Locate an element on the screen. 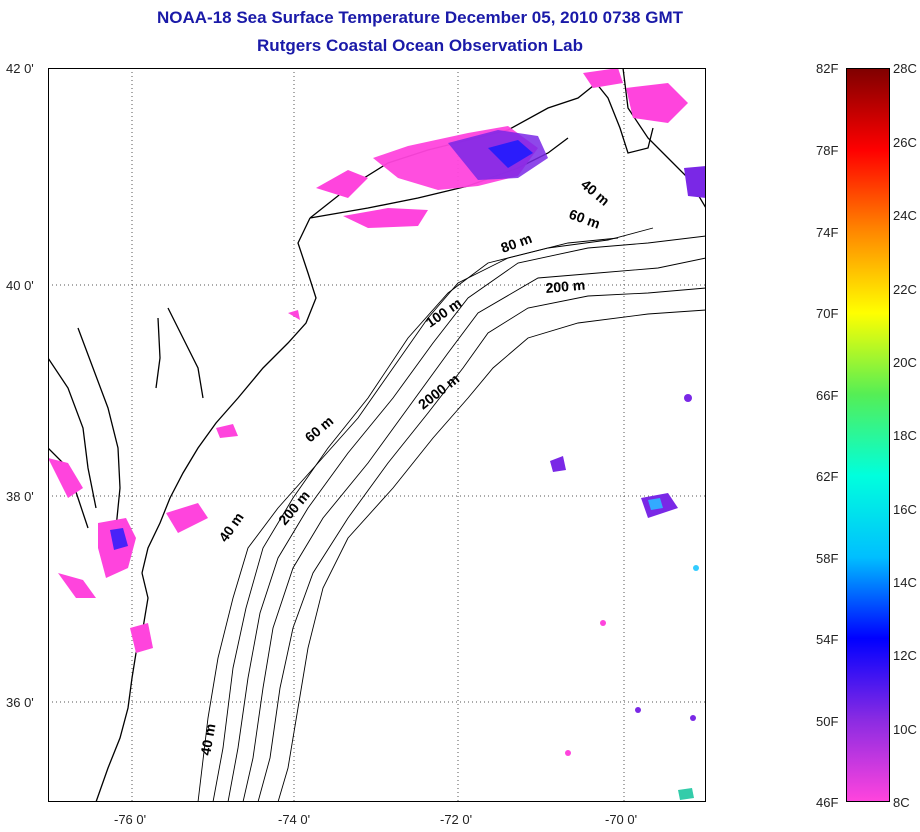  colorbar-c-label-28: 28C is located at coordinates (905, 68).